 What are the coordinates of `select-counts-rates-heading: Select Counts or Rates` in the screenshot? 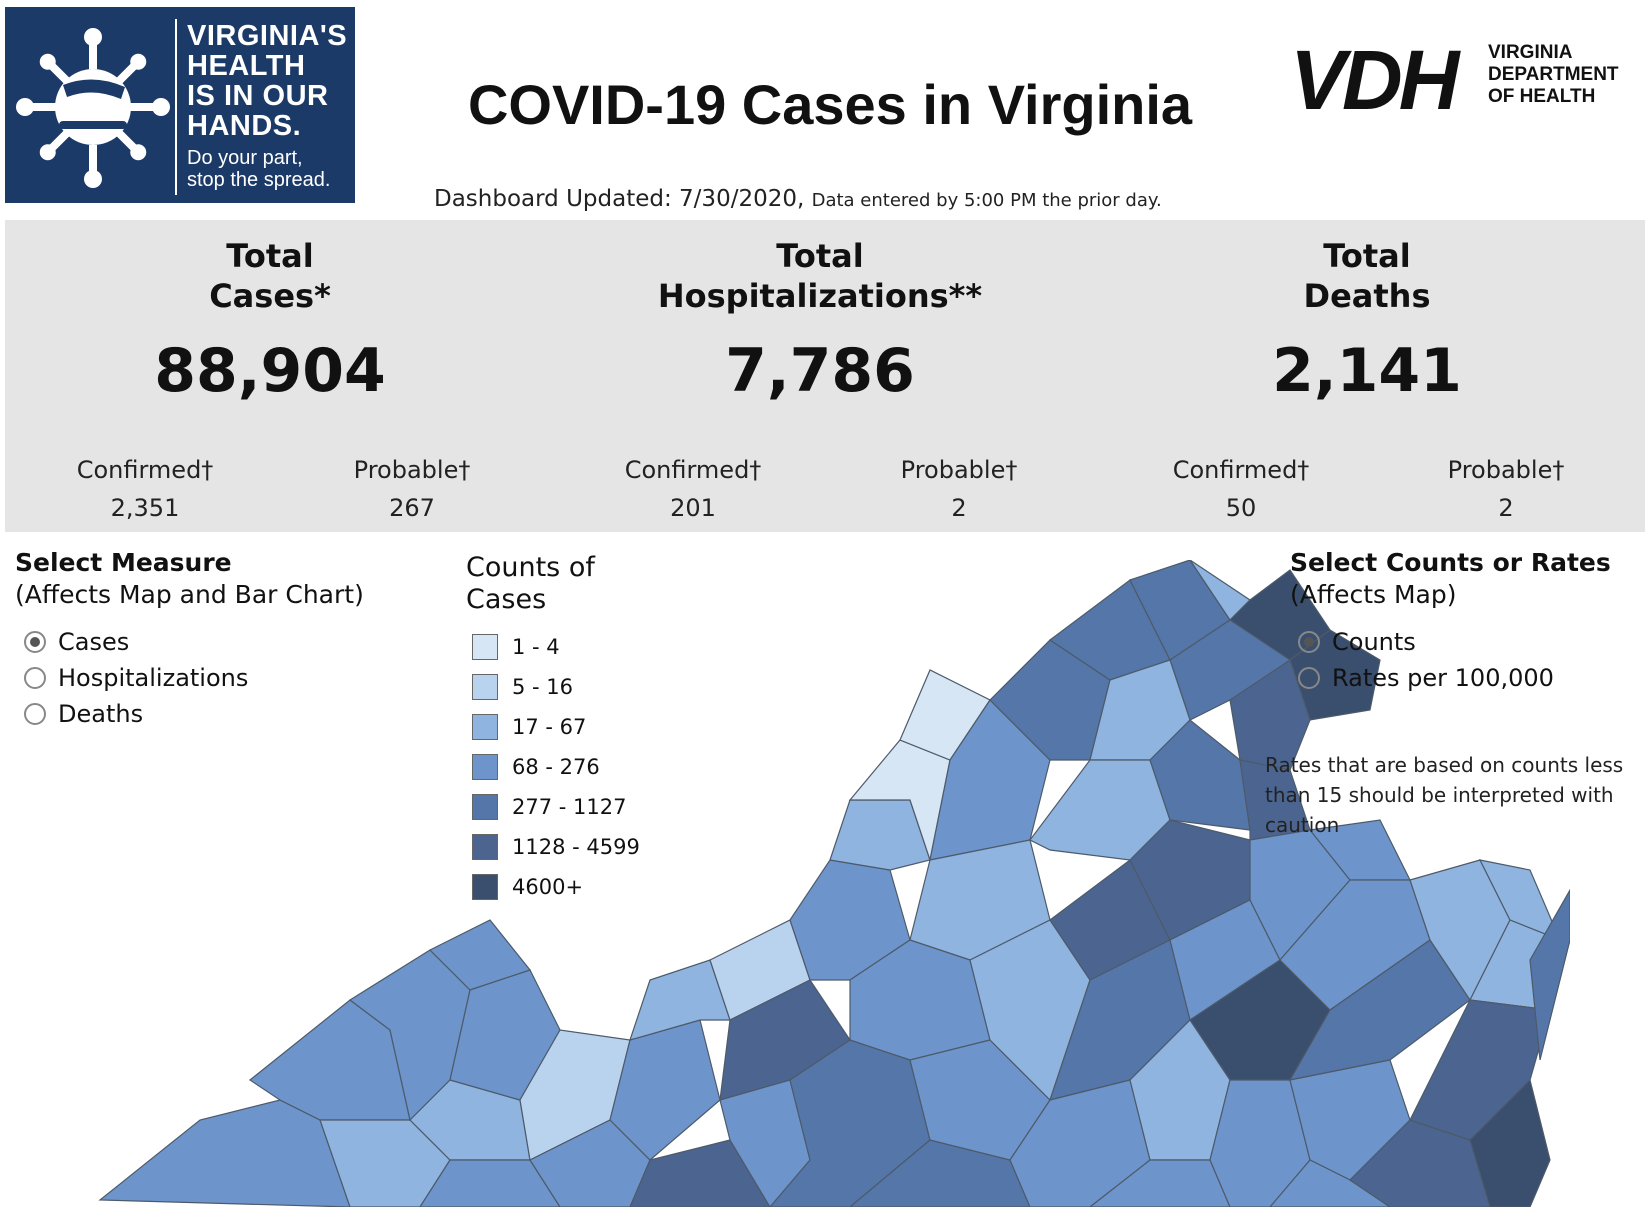 It's located at (1450, 562).